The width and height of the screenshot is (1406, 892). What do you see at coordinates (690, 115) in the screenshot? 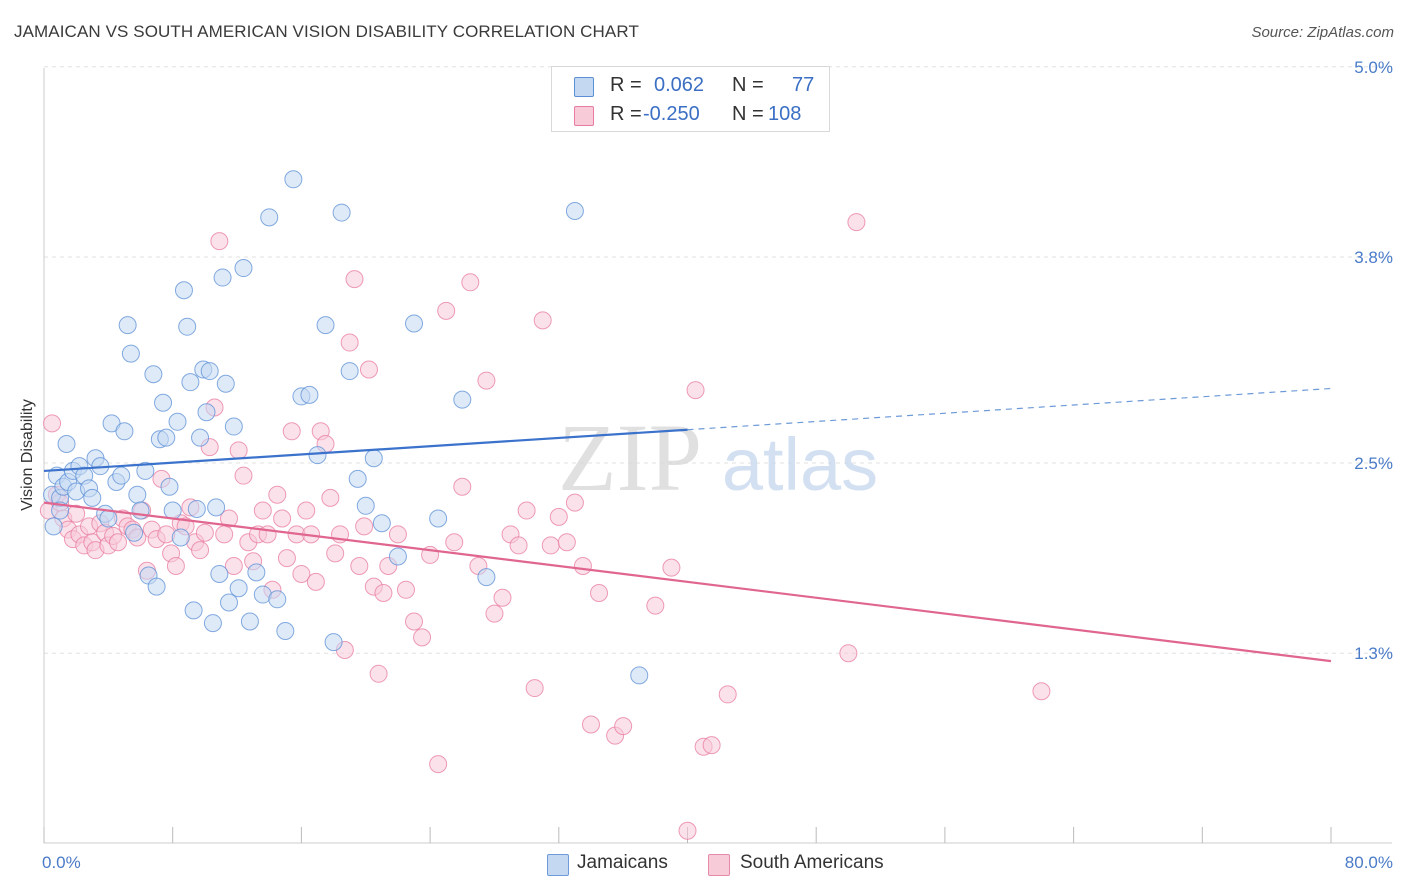
I see `legend-row-south-americans: R = -0.250 N = 108` at bounding box center [690, 115].